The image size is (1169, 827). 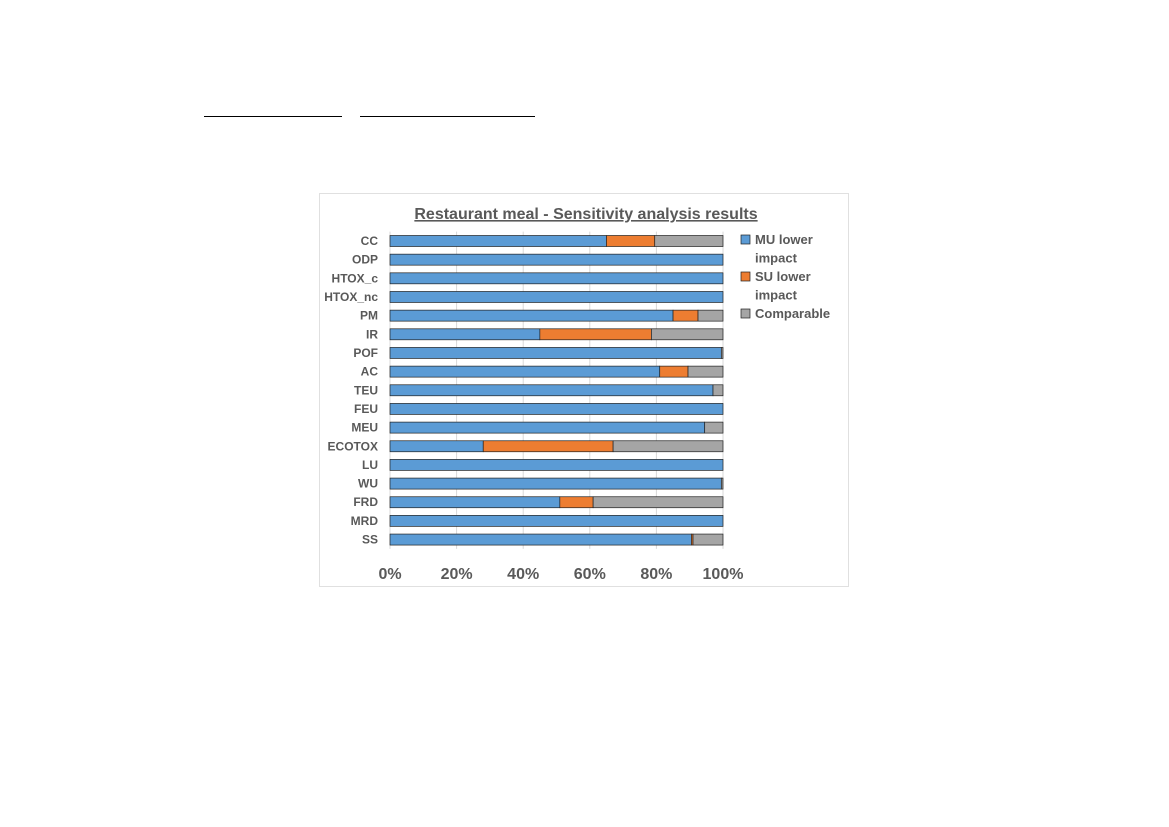 What do you see at coordinates (365, 521) in the screenshot?
I see `category-label: MRD` at bounding box center [365, 521].